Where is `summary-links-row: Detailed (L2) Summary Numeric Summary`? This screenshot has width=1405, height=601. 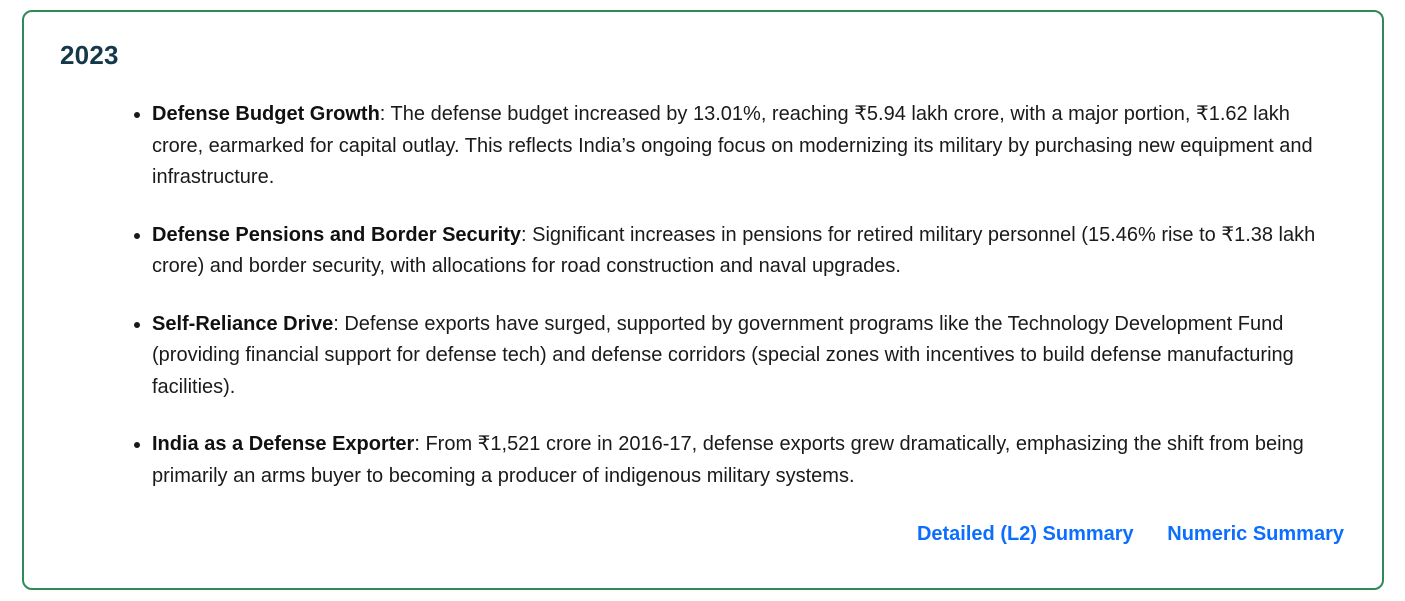
summary-links-row: Detailed (L2) Summary Numeric Summary is located at coordinates (702, 534).